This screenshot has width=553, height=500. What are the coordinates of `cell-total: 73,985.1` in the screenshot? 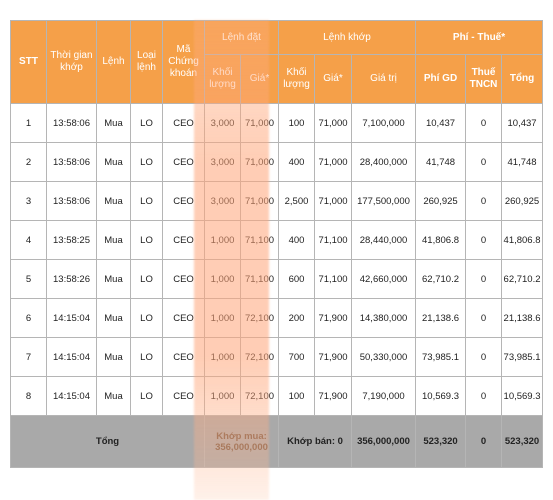 It's located at (522, 357).